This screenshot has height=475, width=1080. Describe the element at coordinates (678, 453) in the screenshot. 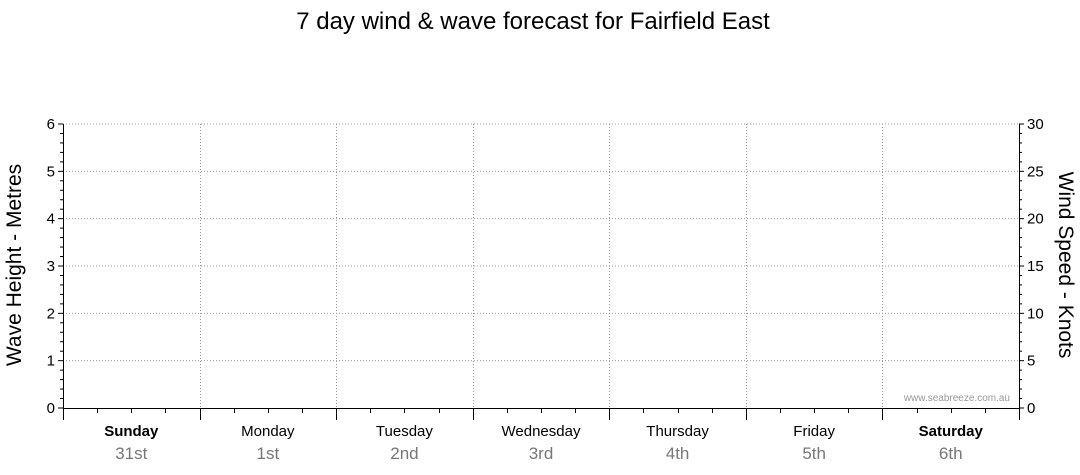

I see `day-date-label: 4th` at that location.